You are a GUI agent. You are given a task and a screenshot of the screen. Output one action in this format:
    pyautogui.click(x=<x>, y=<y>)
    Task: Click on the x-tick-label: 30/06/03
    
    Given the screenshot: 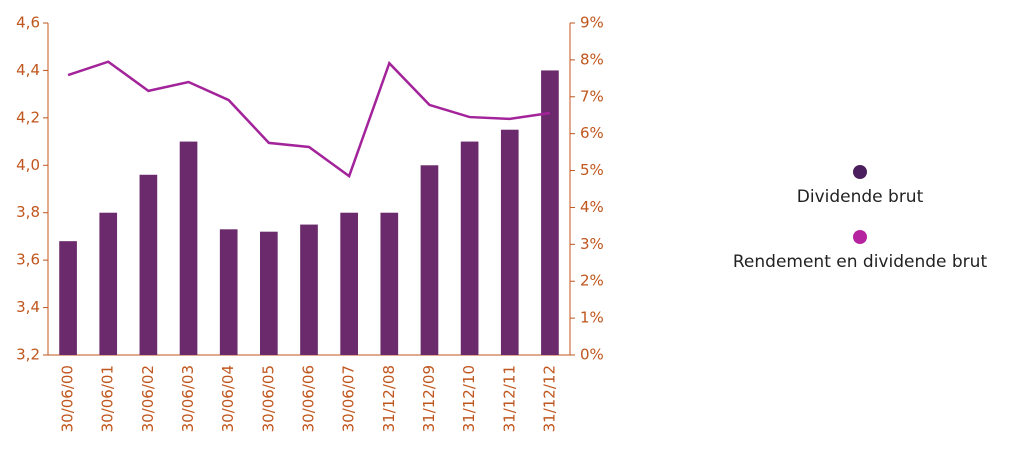 What is the action you would take?
    pyautogui.click(x=188, y=398)
    